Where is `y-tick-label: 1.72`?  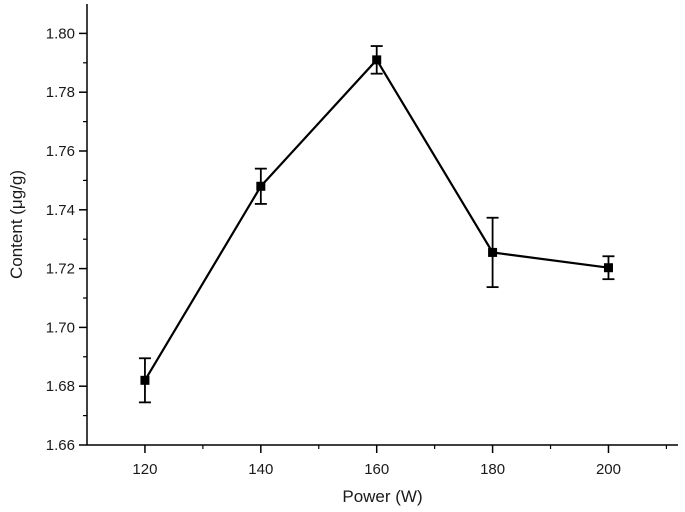 y-tick-label: 1.72 is located at coordinates (60, 269).